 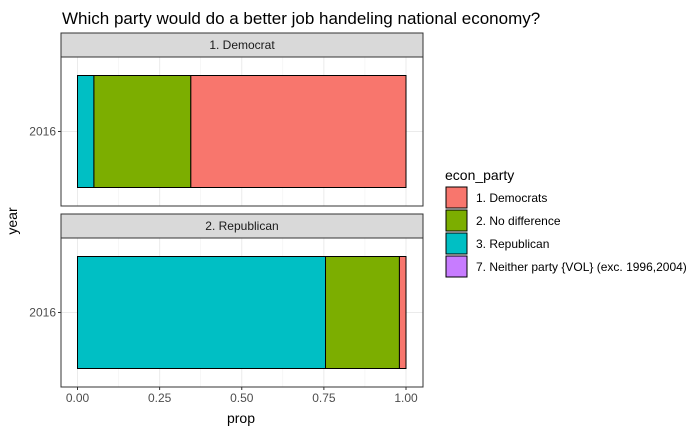 I want to click on legend-item: 7. Neither party {VOL} (exc. 1996,2004), so click(x=566, y=266).